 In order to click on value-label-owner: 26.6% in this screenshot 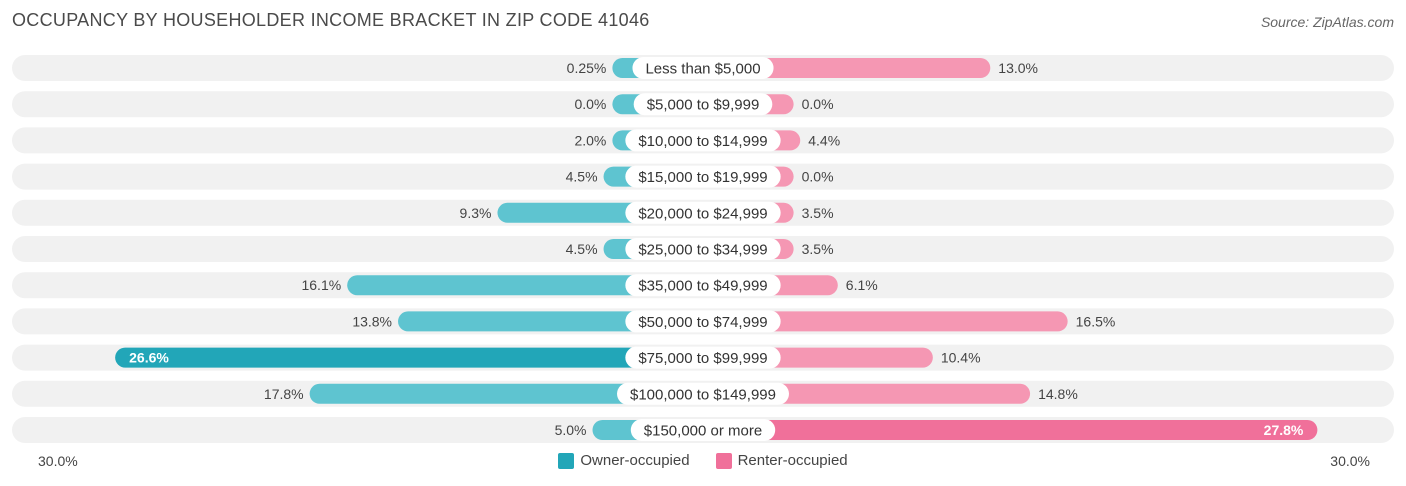, I will do `click(149, 358)`.